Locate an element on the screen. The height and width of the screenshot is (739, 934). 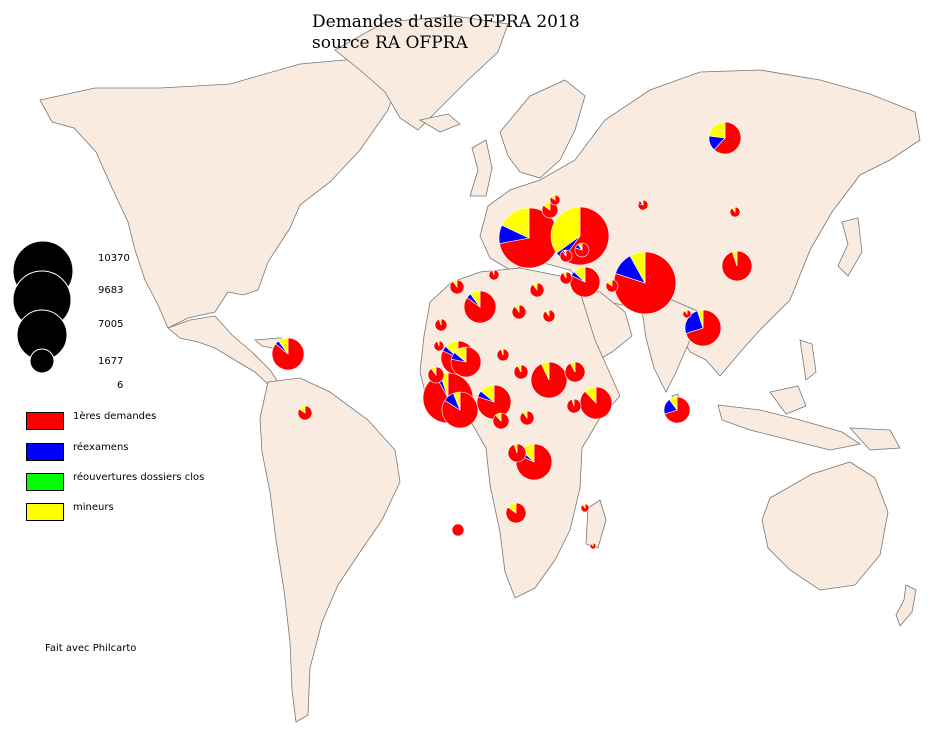
iceland-landmass is located at coordinates (439, 123).